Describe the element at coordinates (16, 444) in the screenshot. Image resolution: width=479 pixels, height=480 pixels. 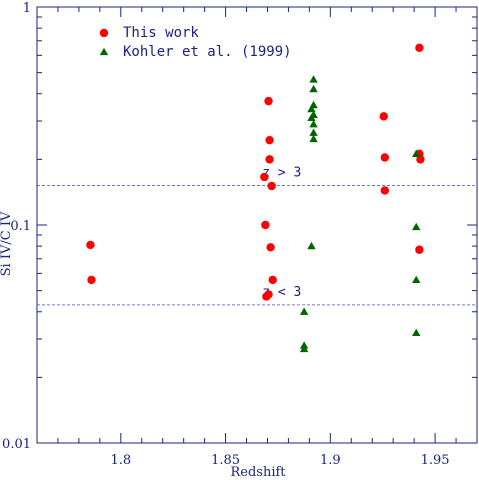
I see `y-tick-label: 0.01` at that location.